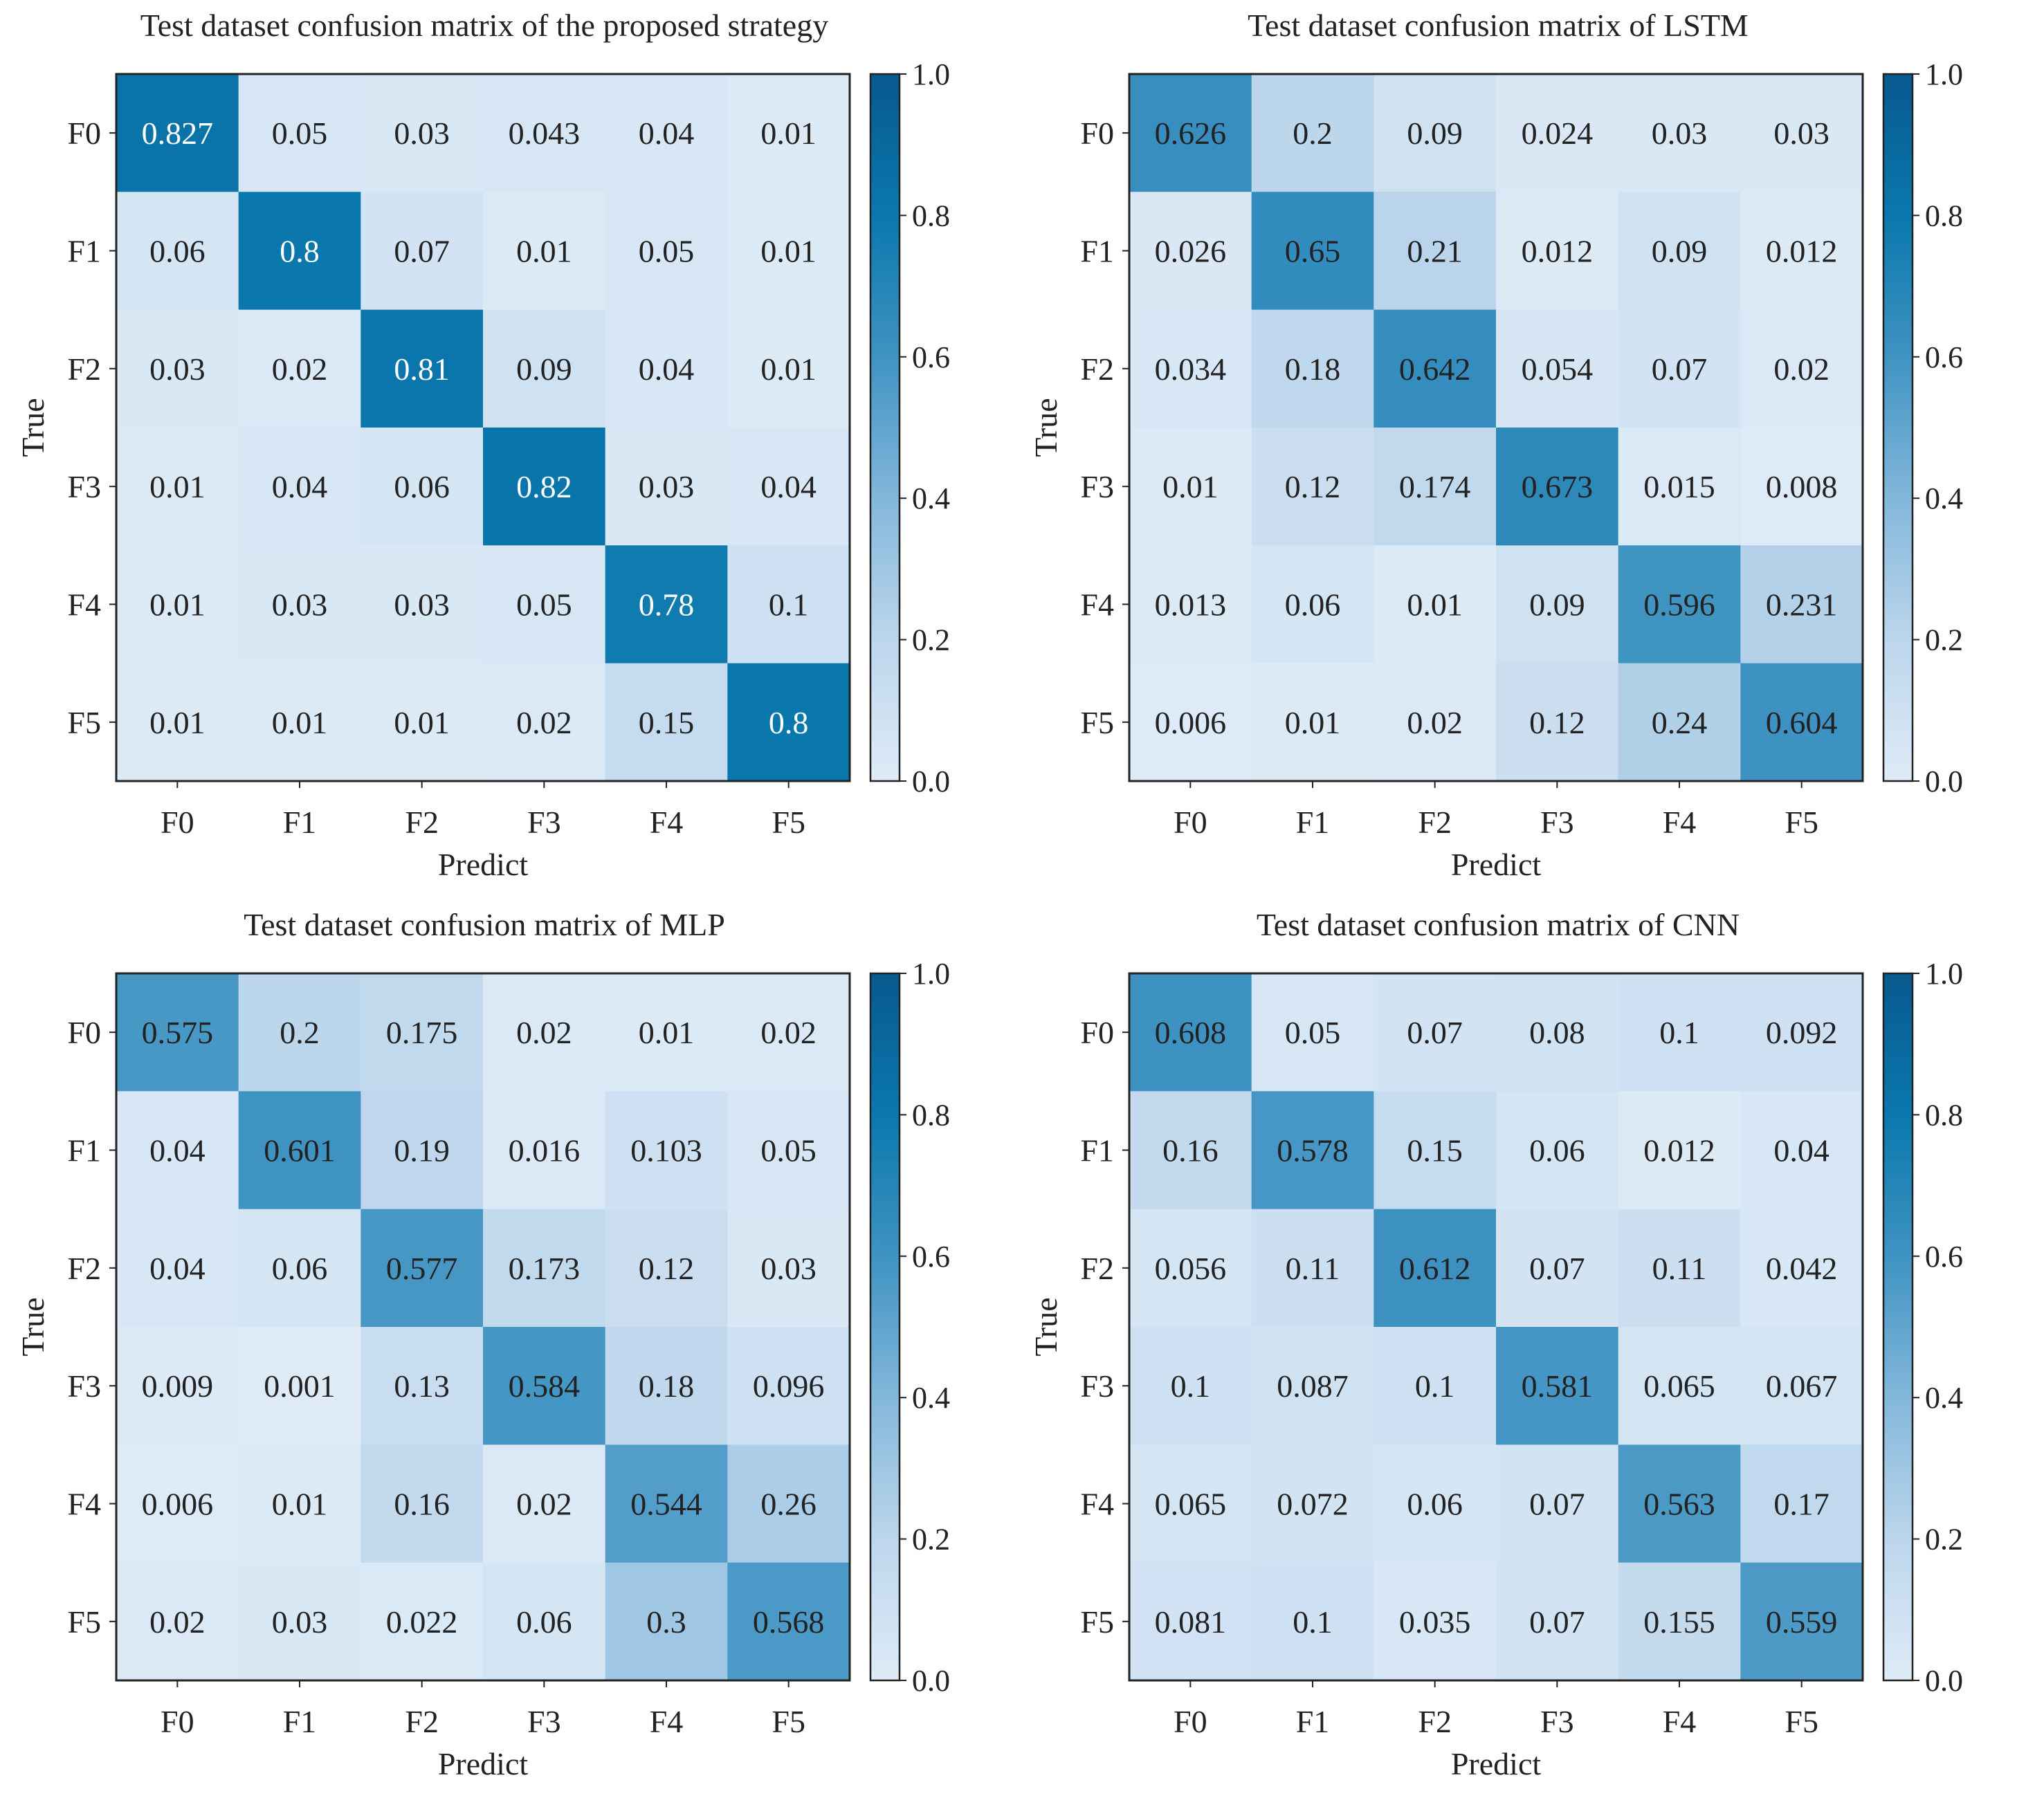 The width and height of the screenshot is (2044, 1807). I want to click on cell-value-label: 0.1, so click(1679, 1032).